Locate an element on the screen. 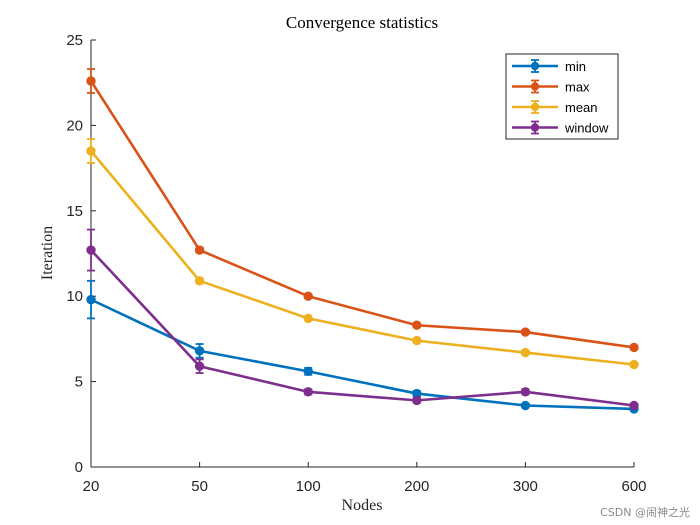 This screenshot has width=700, height=525. x-axis-label: Nodes is located at coordinates (362, 505).